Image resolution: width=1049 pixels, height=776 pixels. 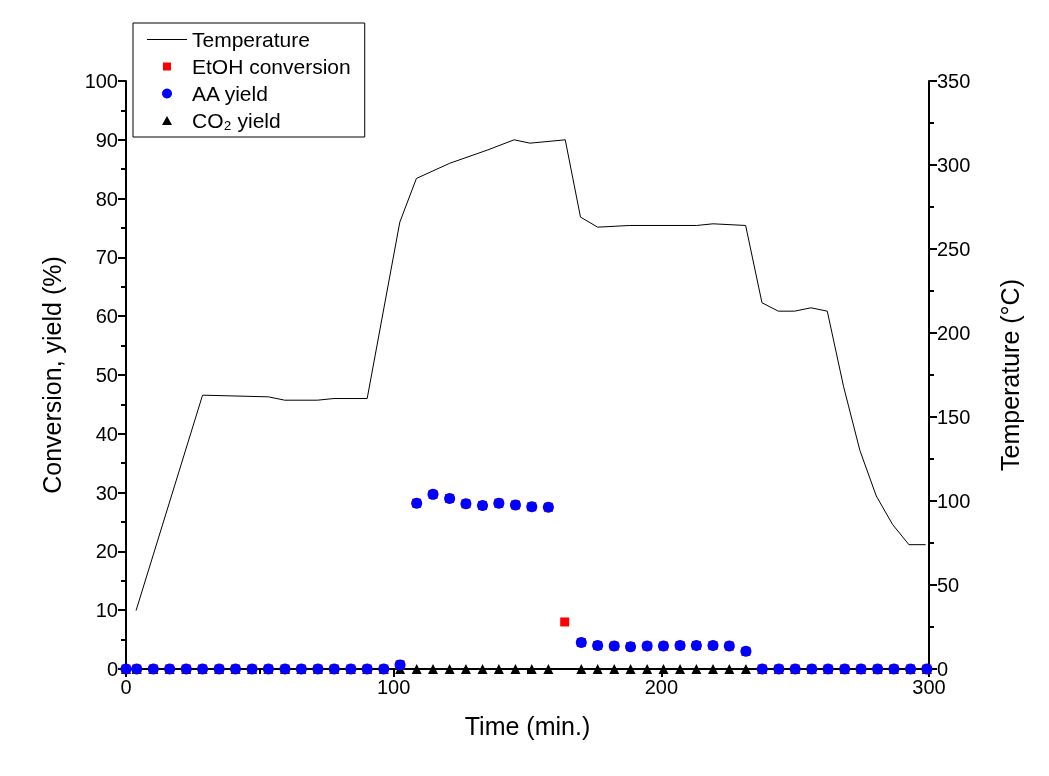 What do you see at coordinates (106, 375) in the screenshot?
I see `y-tick-label: 50` at bounding box center [106, 375].